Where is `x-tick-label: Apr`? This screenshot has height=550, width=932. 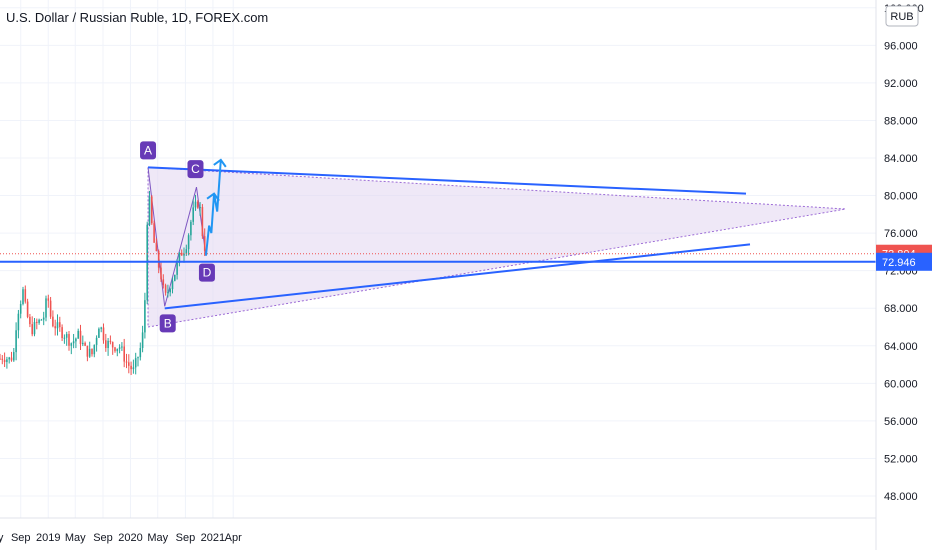 x-tick-label: Apr is located at coordinates (233, 538).